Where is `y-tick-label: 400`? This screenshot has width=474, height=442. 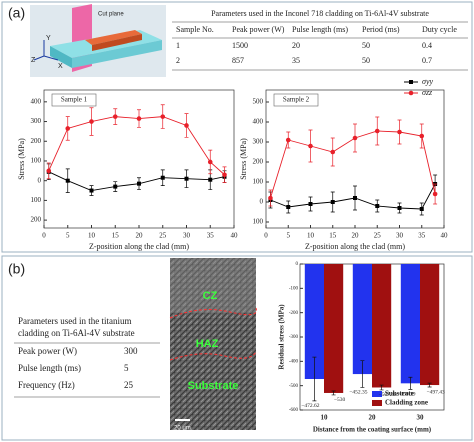
y-tick-label: 400 is located at coordinates (36, 101).